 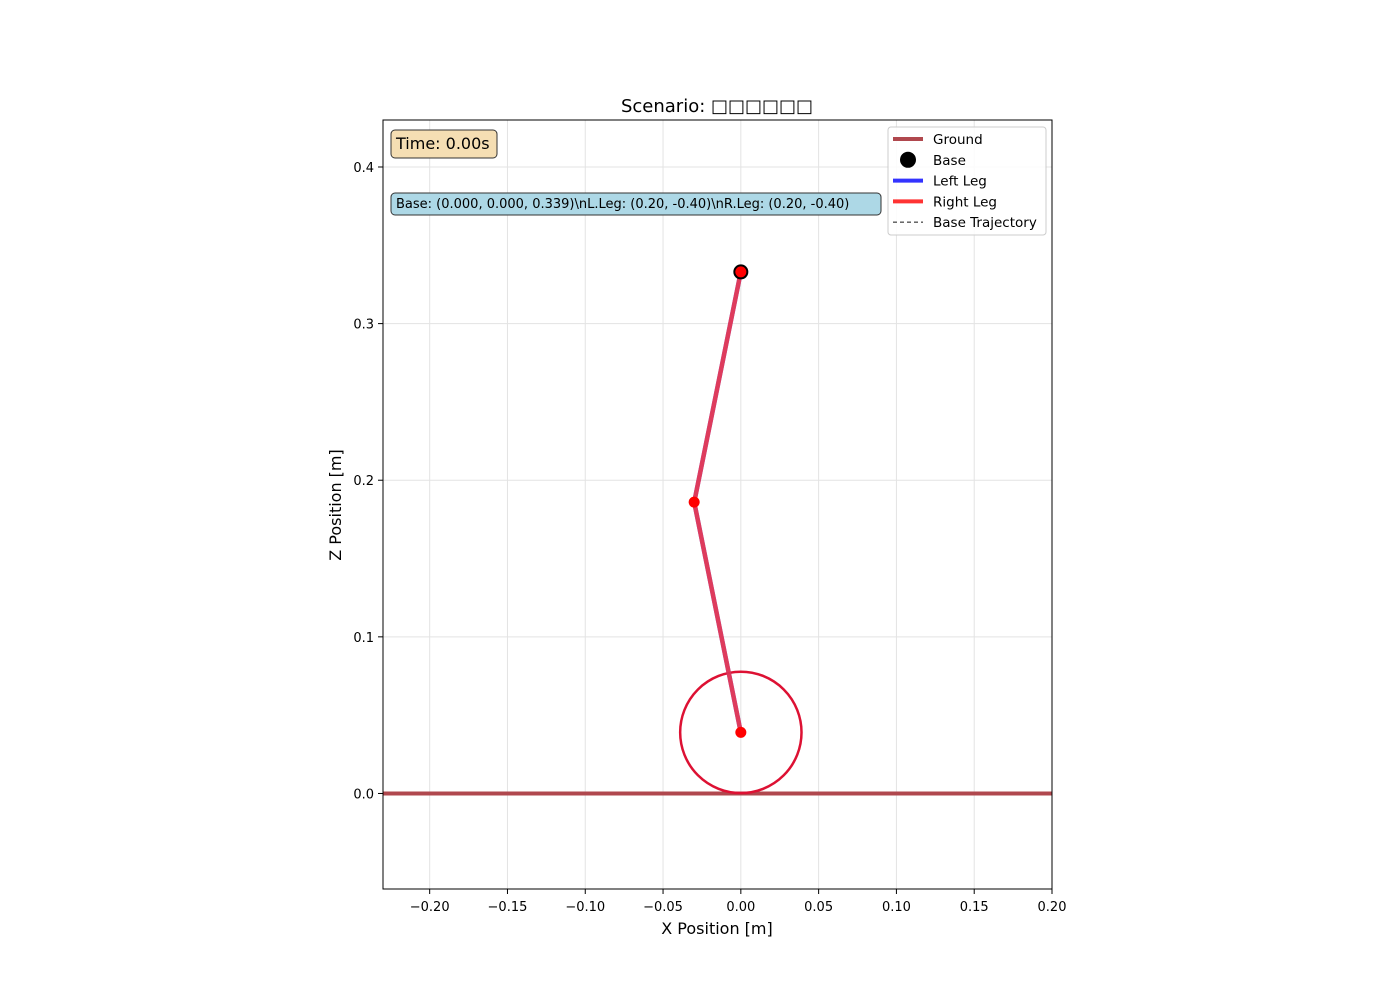 What do you see at coordinates (363, 638) in the screenshot?
I see `y-tick-label: 0.1` at bounding box center [363, 638].